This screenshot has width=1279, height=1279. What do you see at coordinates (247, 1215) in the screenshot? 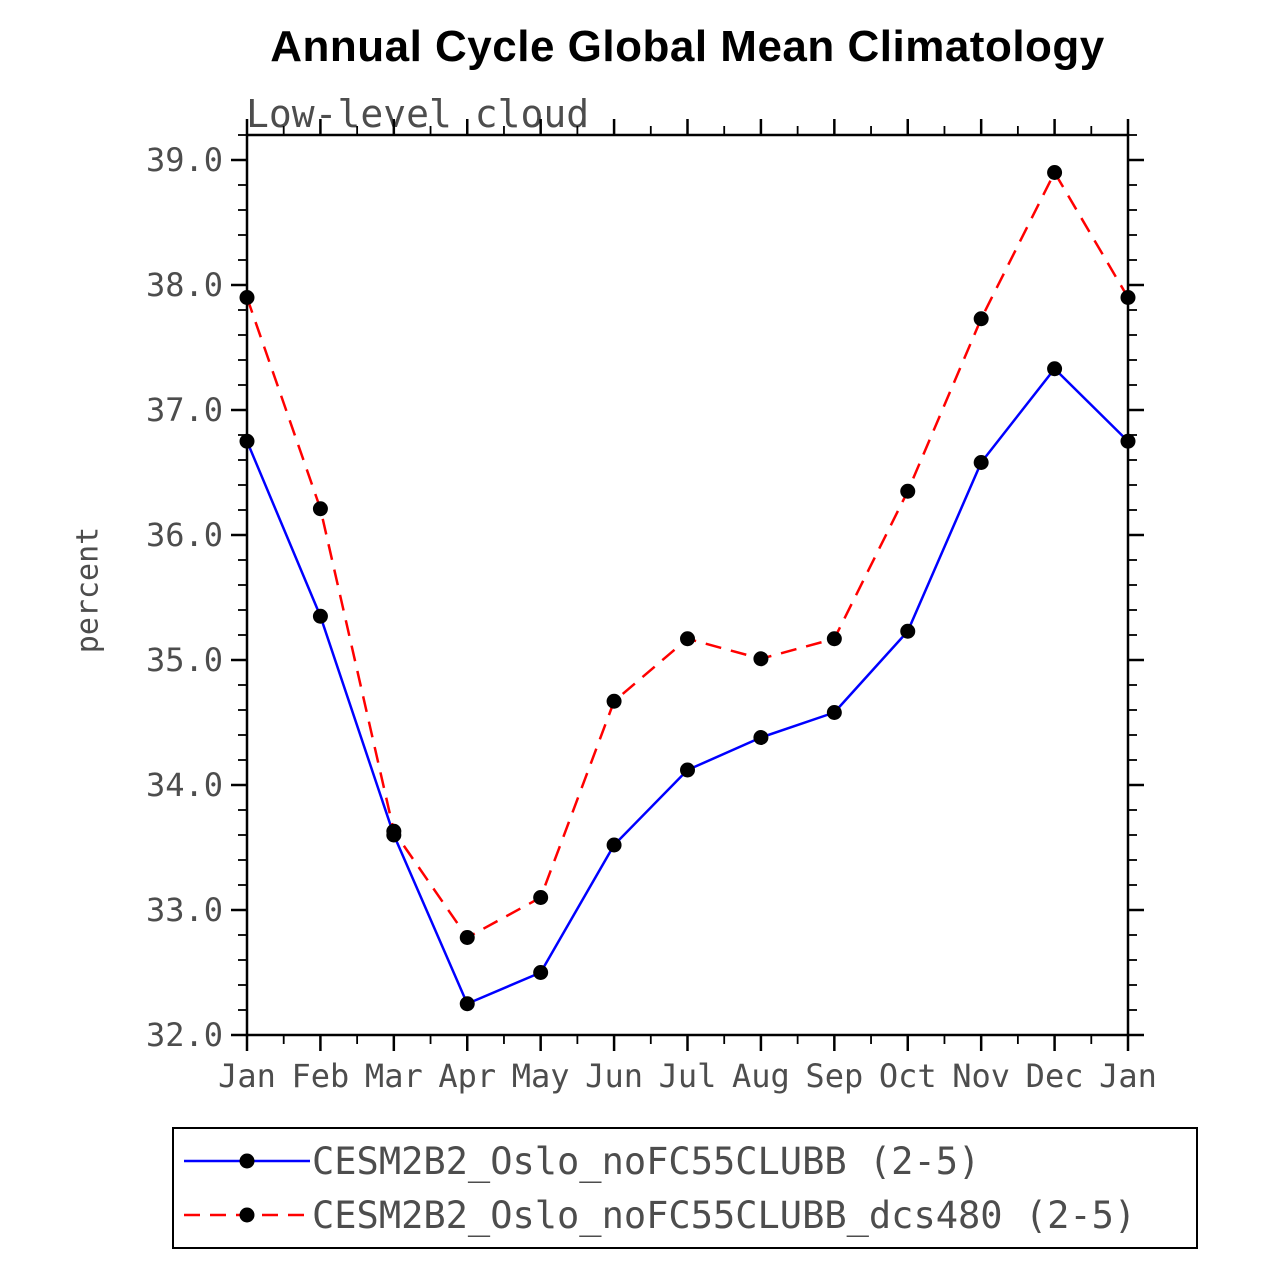
I see `legend-line-sample-dashed` at bounding box center [247, 1215].